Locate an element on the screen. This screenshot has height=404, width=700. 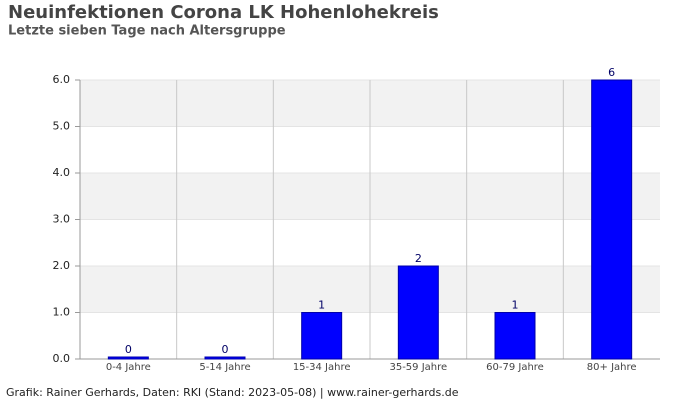
y-tick-label: 1.0 is located at coordinates (62, 312).